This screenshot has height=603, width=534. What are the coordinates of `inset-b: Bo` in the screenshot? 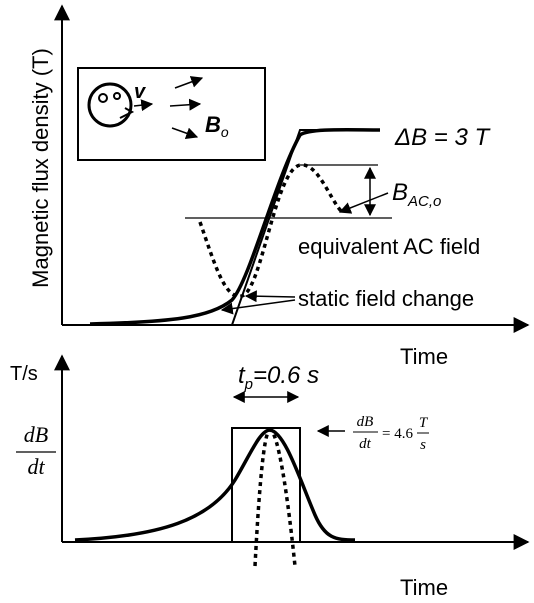 It's located at (217, 126).